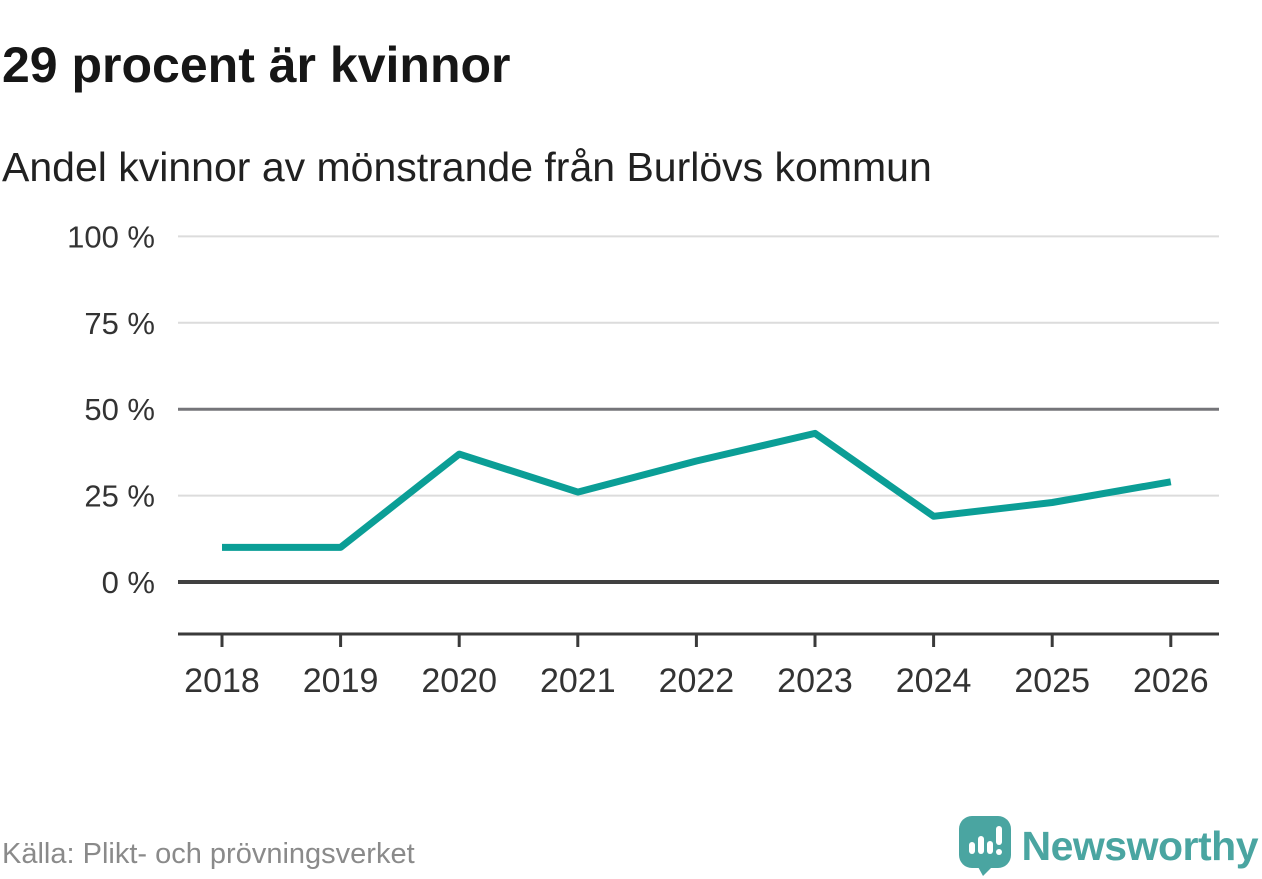  Describe the element at coordinates (697, 681) in the screenshot. I see `x-axis-label: 2022` at that location.